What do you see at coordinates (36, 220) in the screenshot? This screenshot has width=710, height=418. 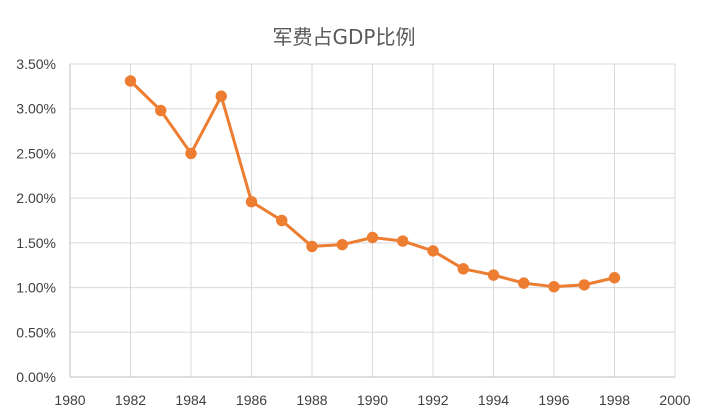 I see `y-axis-tick-labels: 0.00% 0.50% 1.00% 1.50% 2.00% 2.50% 3.00% 3.50%` at bounding box center [36, 220].